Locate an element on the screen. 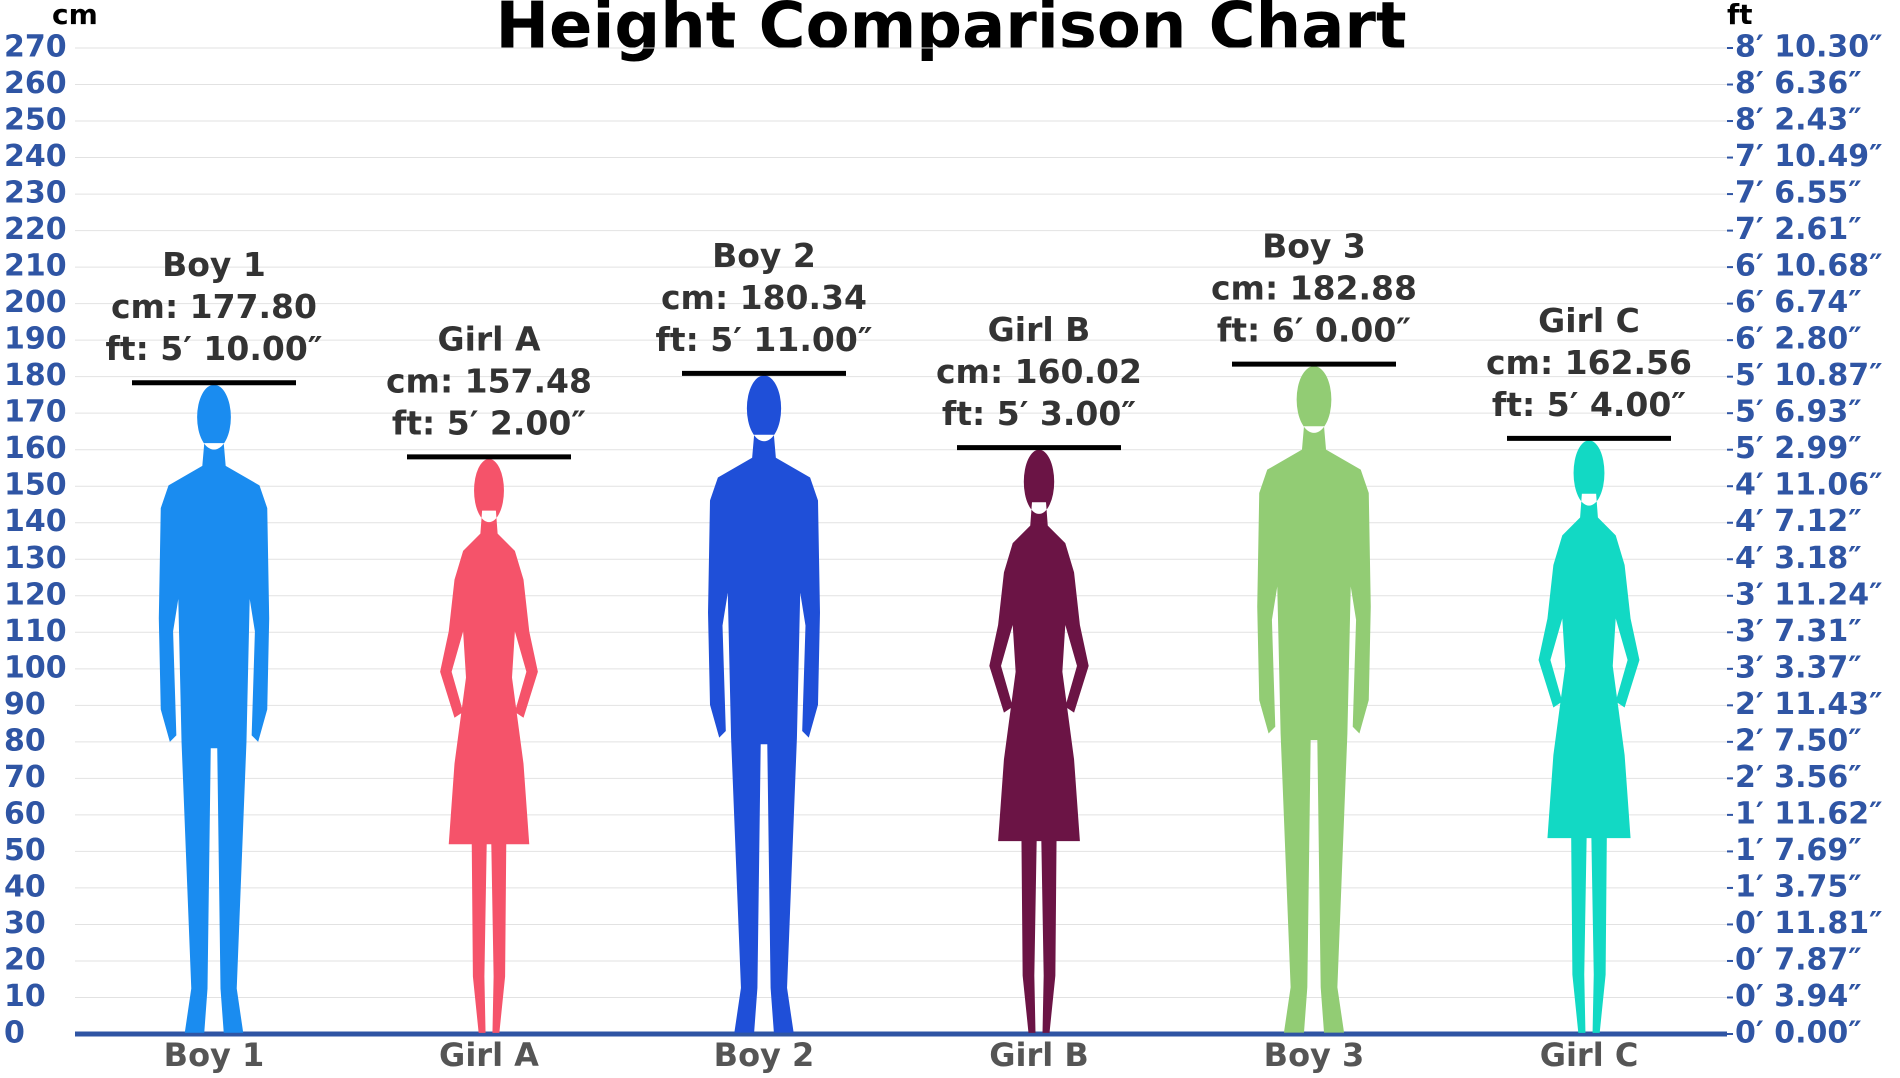 The width and height of the screenshot is (1900, 1078). y2-tick-label: 3′ 3.37″ is located at coordinates (1798, 667).